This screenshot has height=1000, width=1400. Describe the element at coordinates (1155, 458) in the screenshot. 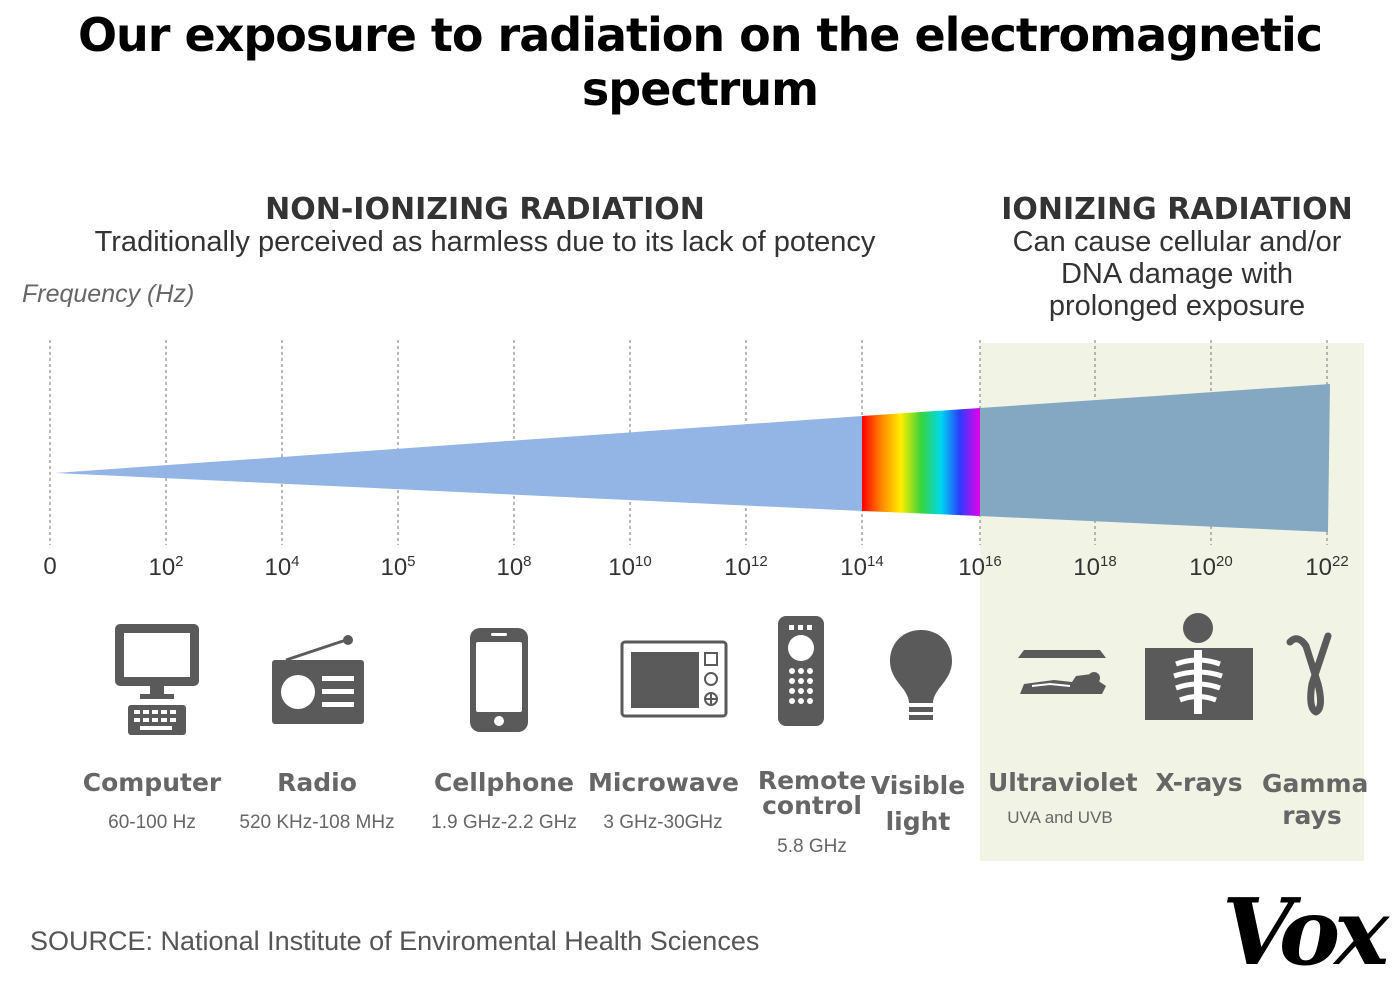

I see `ionizing-wedge` at that location.